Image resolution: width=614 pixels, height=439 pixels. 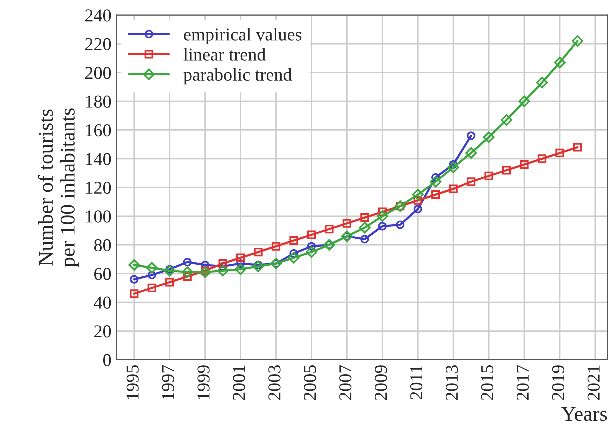 I want to click on x-tick-label: 1999, so click(x=204, y=383).